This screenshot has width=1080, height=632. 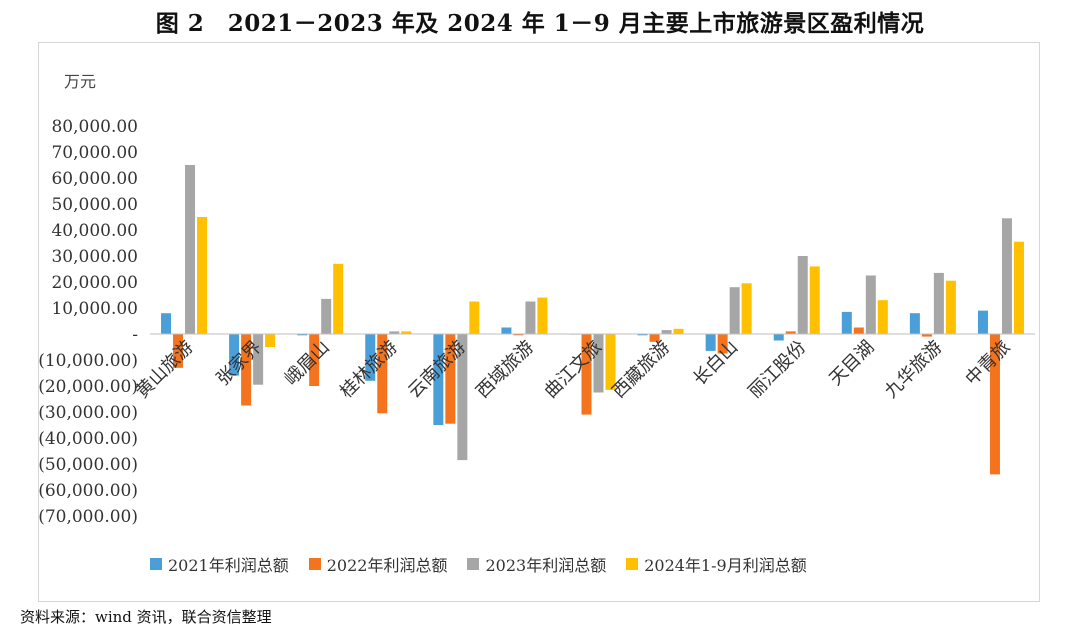 I want to click on y-tick-label: 70,000.00, so click(x=94, y=153).